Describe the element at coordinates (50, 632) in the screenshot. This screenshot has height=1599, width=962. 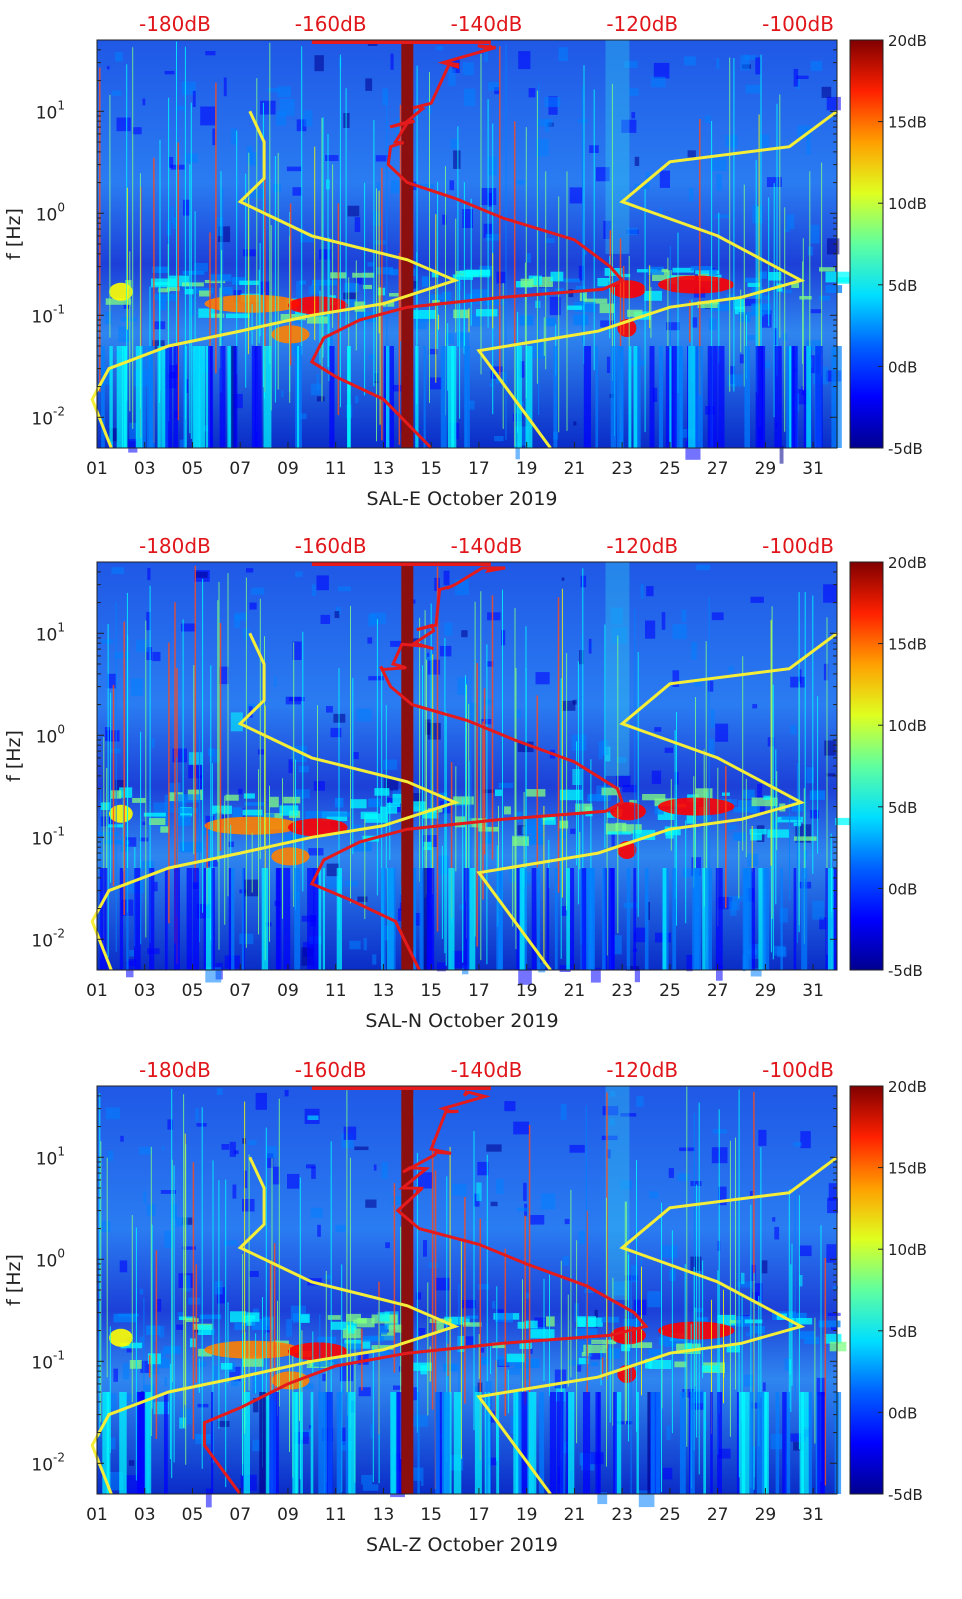
I see `y-tick-label: 10¹` at that location.